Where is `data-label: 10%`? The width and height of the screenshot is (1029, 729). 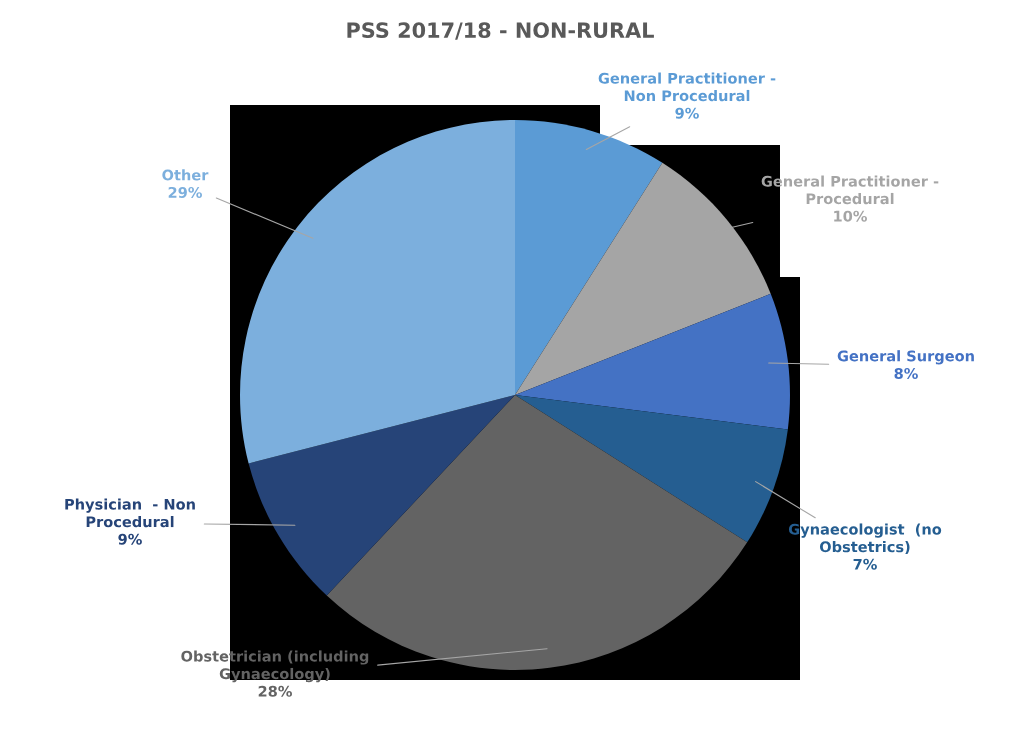 data-label: 10% is located at coordinates (850, 216).